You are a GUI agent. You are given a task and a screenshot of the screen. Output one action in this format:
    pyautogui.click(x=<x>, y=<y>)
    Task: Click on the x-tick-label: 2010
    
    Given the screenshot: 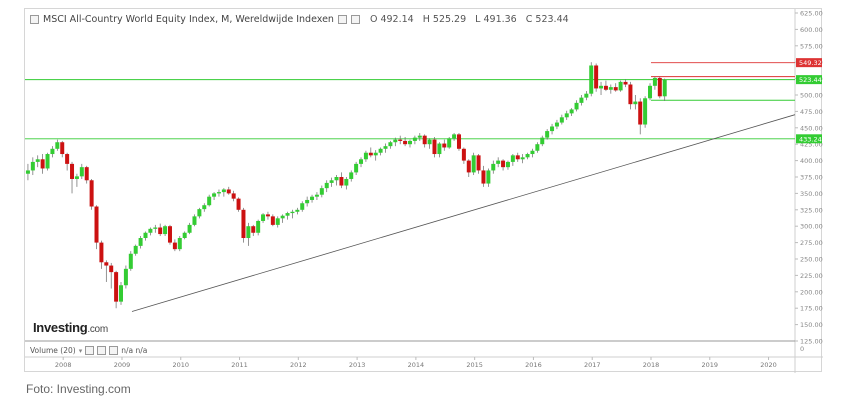 What is the action you would take?
    pyautogui.click(x=180, y=365)
    